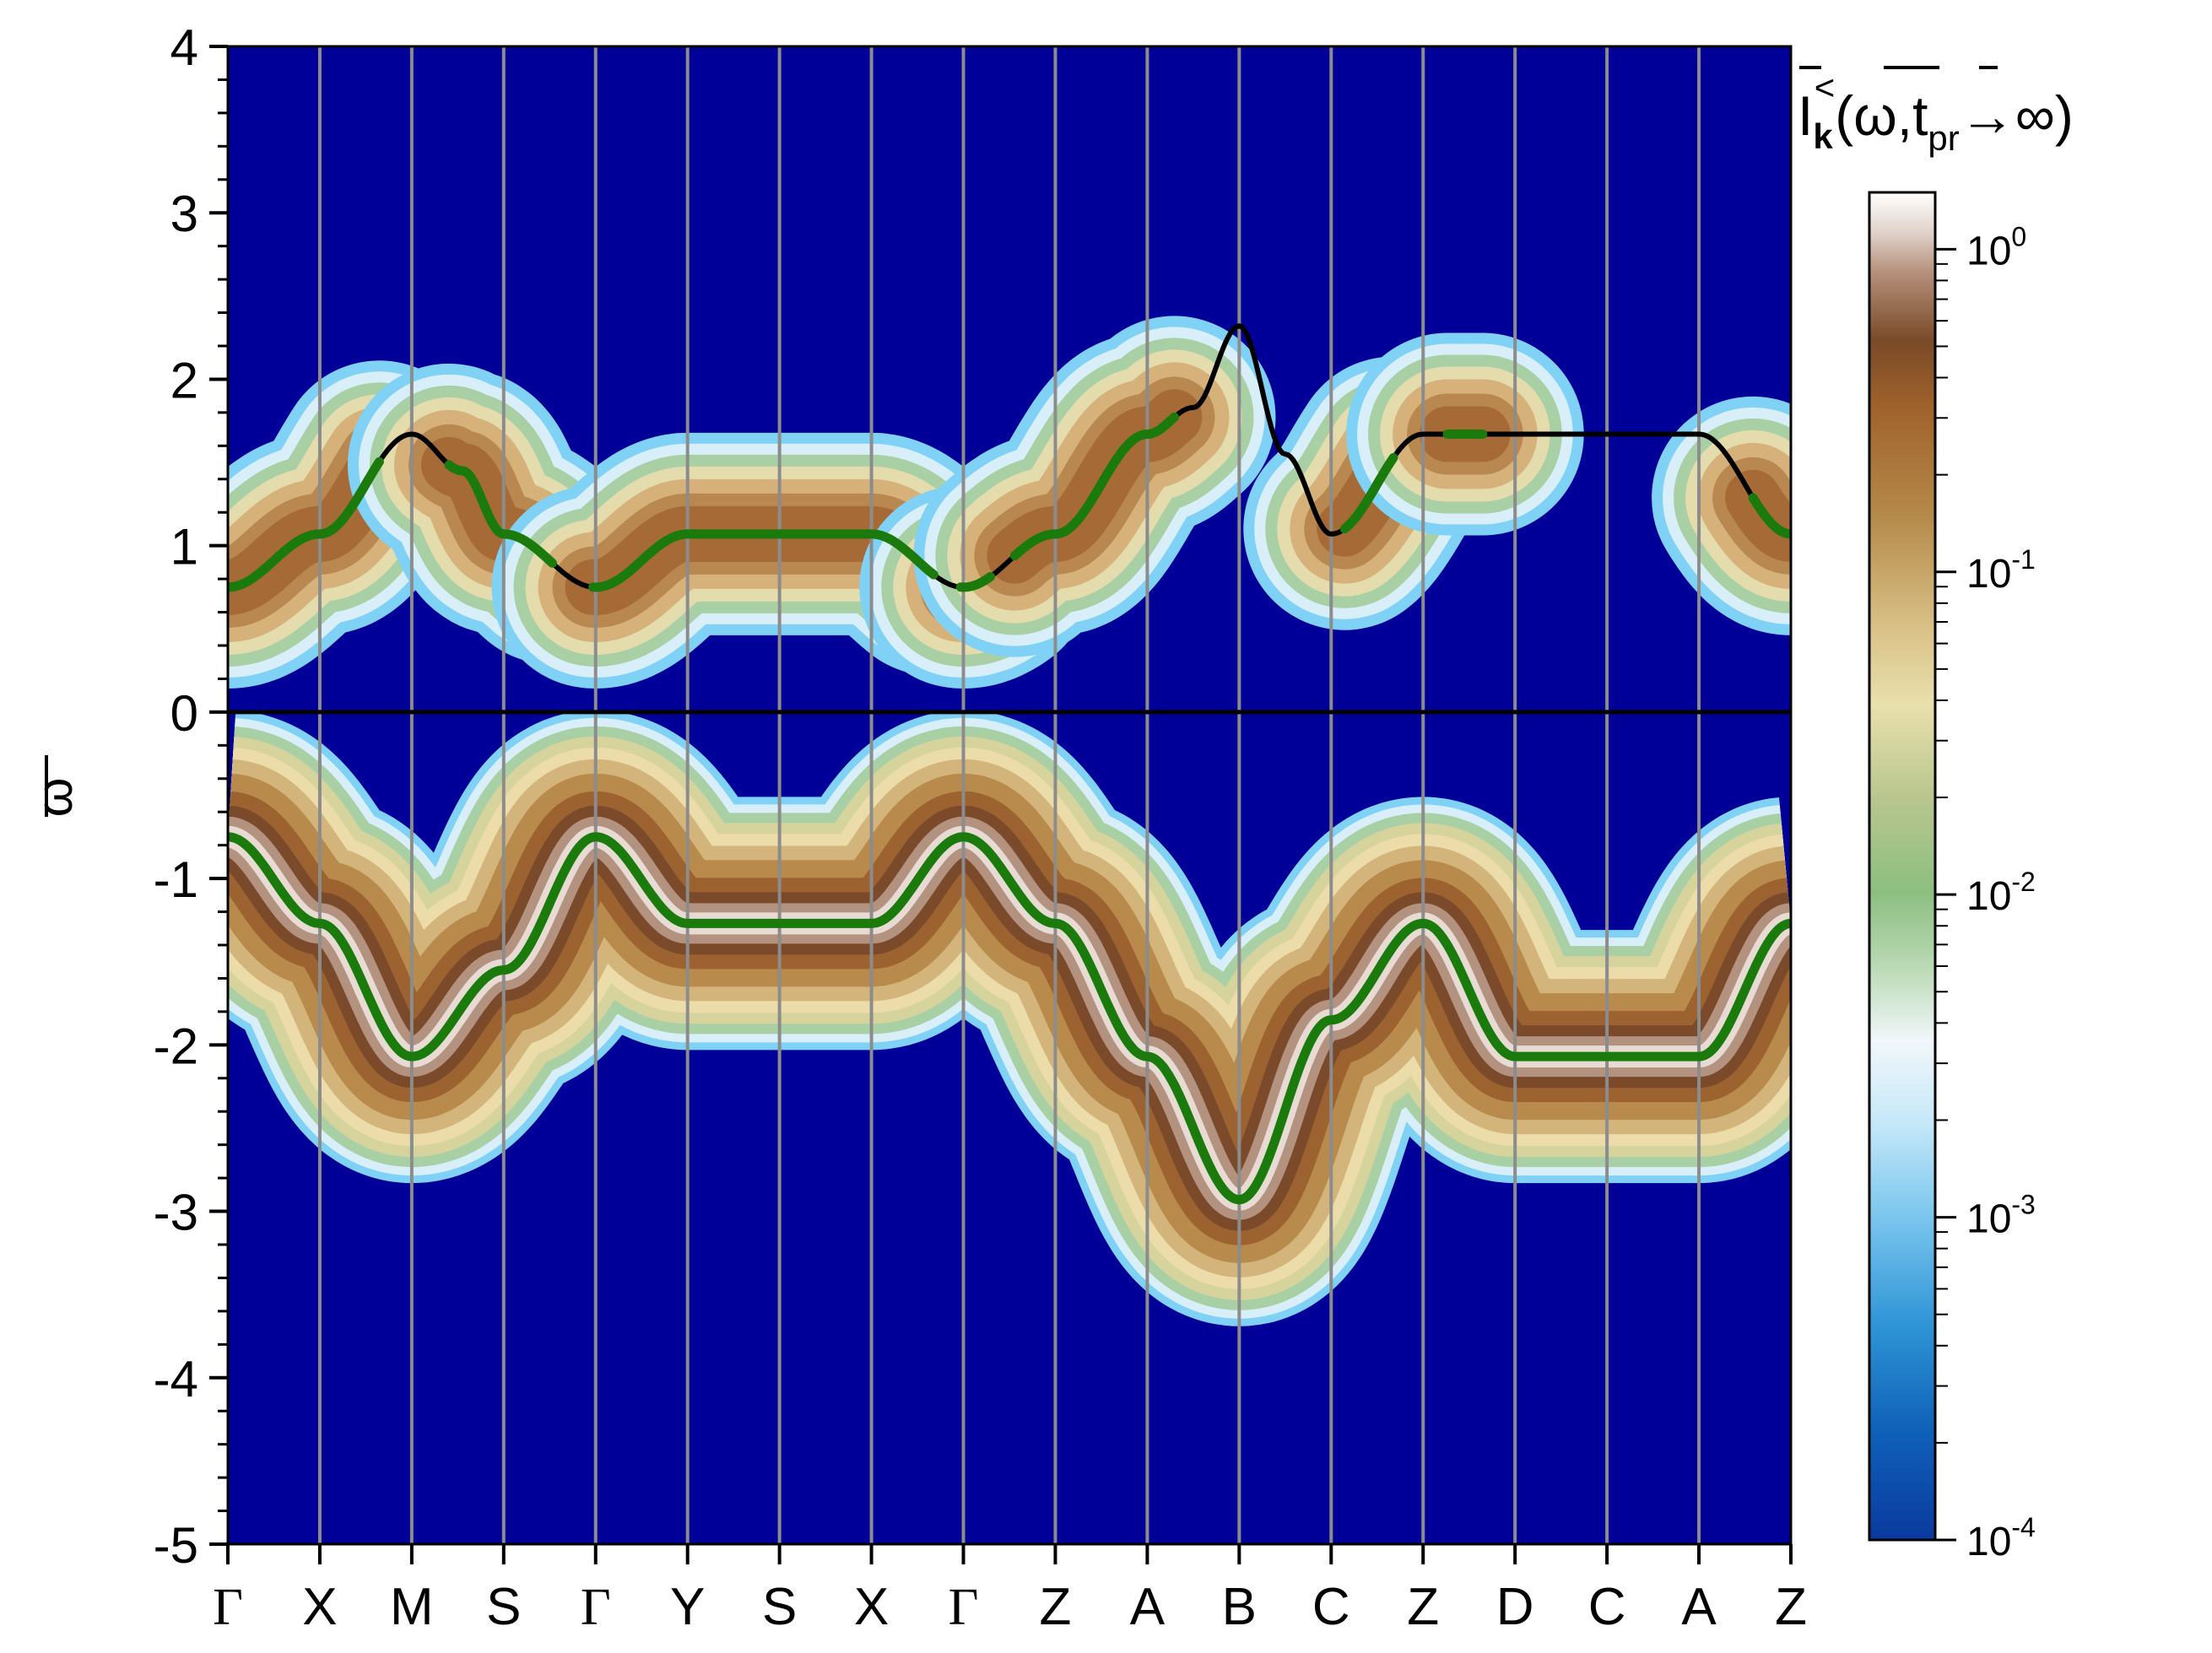  Describe the element at coordinates (687, 1607) in the screenshot. I see `x-tick-label-5: Y` at that location.